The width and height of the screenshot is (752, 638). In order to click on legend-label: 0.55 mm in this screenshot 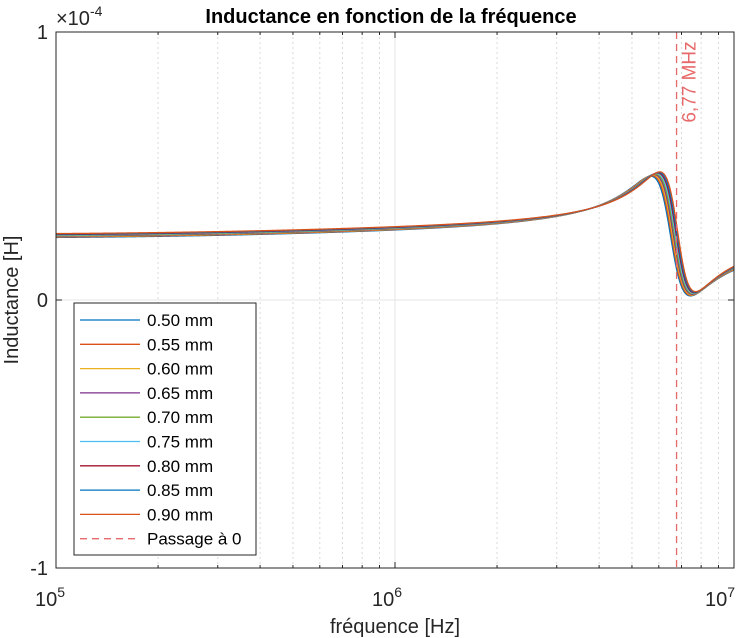, I will do `click(180, 344)`.